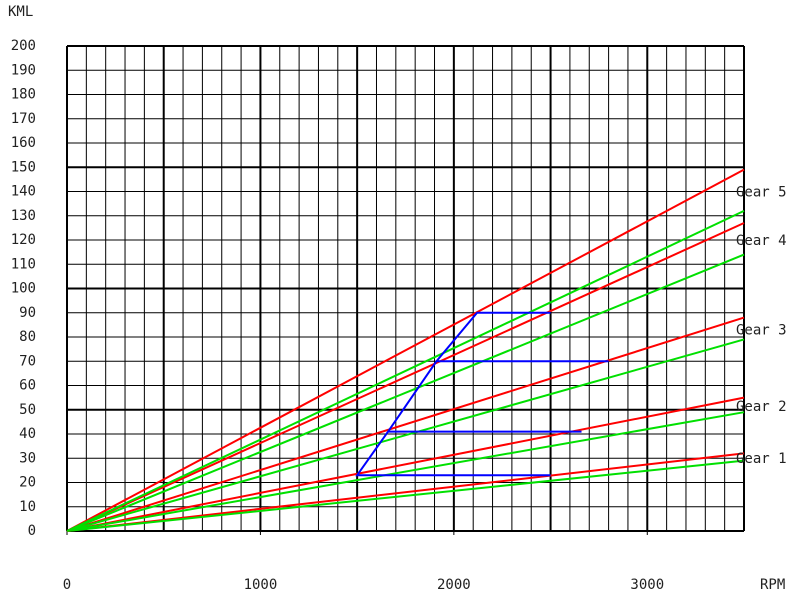  What do you see at coordinates (32, 531) in the screenshot?
I see `y-tick-label: 0` at bounding box center [32, 531].